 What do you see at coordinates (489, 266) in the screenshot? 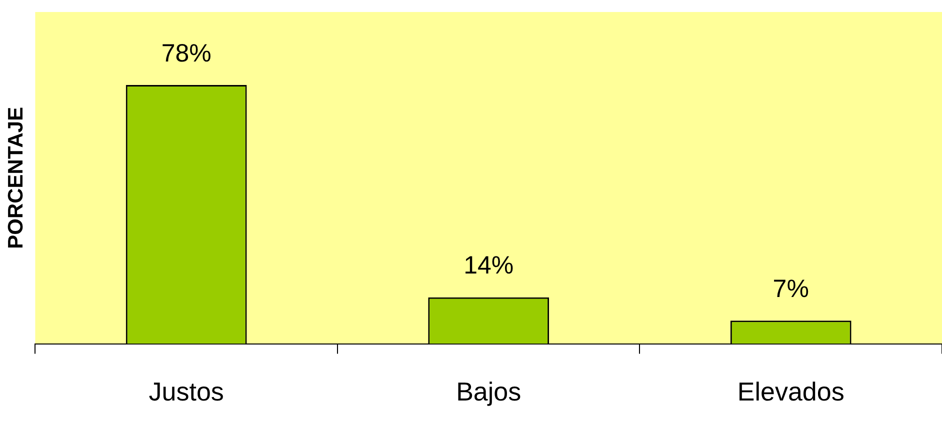
I see `data-label: 14%` at bounding box center [489, 266].